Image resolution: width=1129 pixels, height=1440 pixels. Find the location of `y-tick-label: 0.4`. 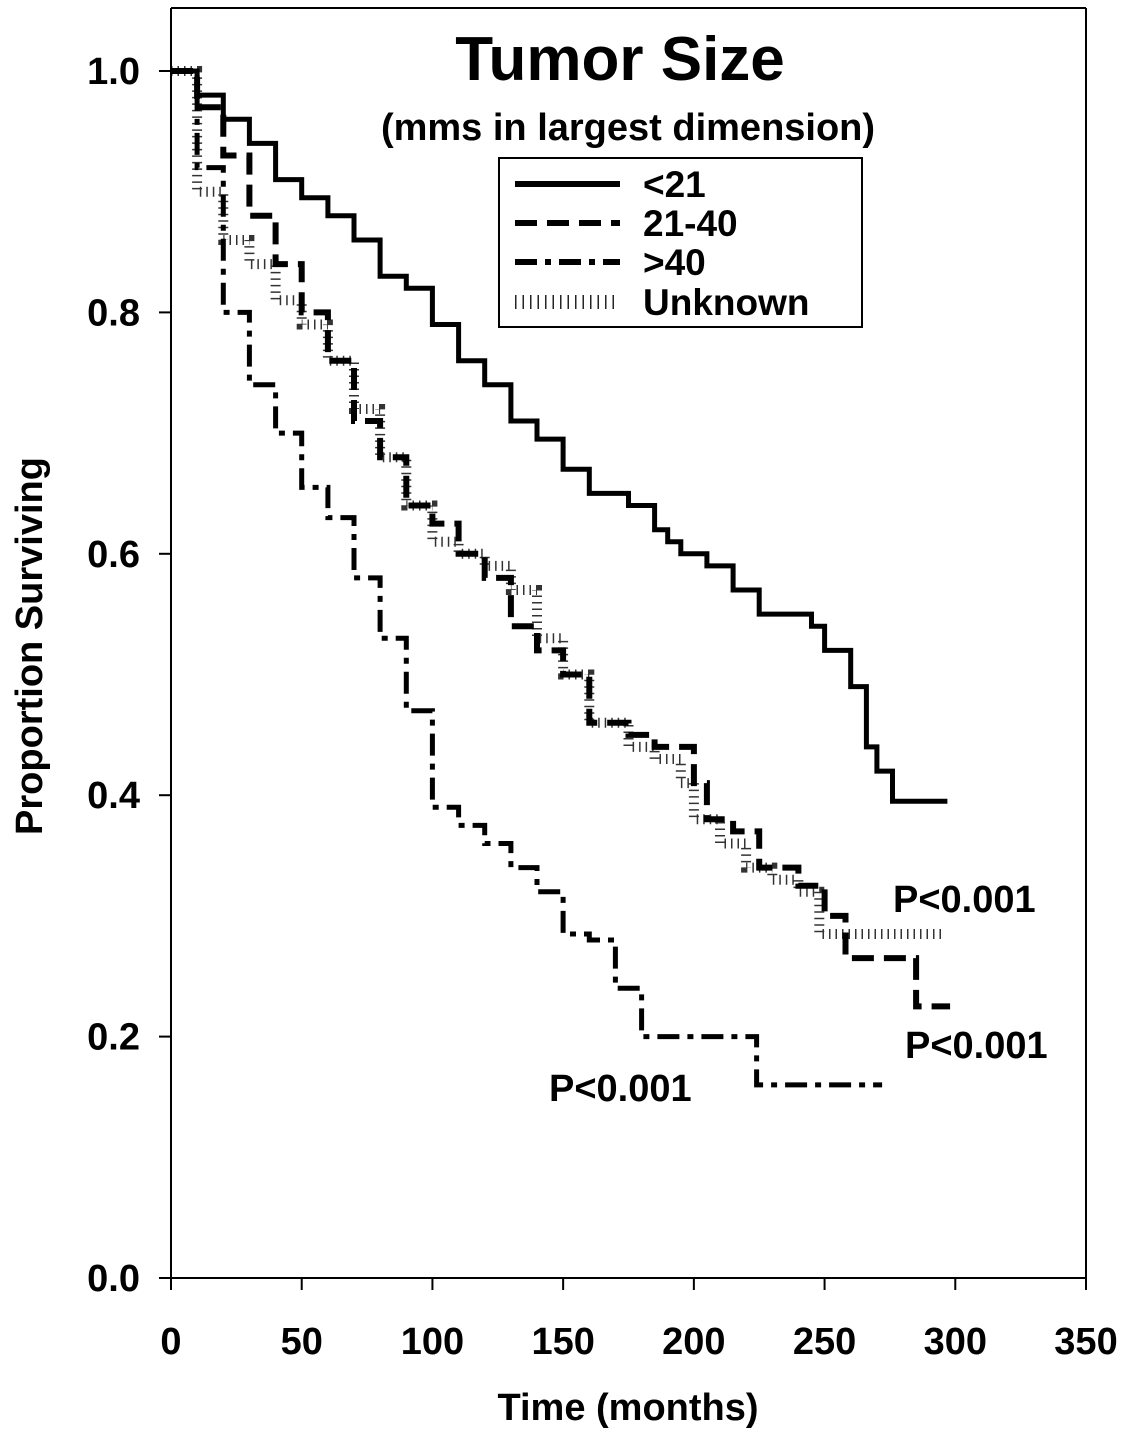

y-tick-label: 0.4 is located at coordinates (113, 796).